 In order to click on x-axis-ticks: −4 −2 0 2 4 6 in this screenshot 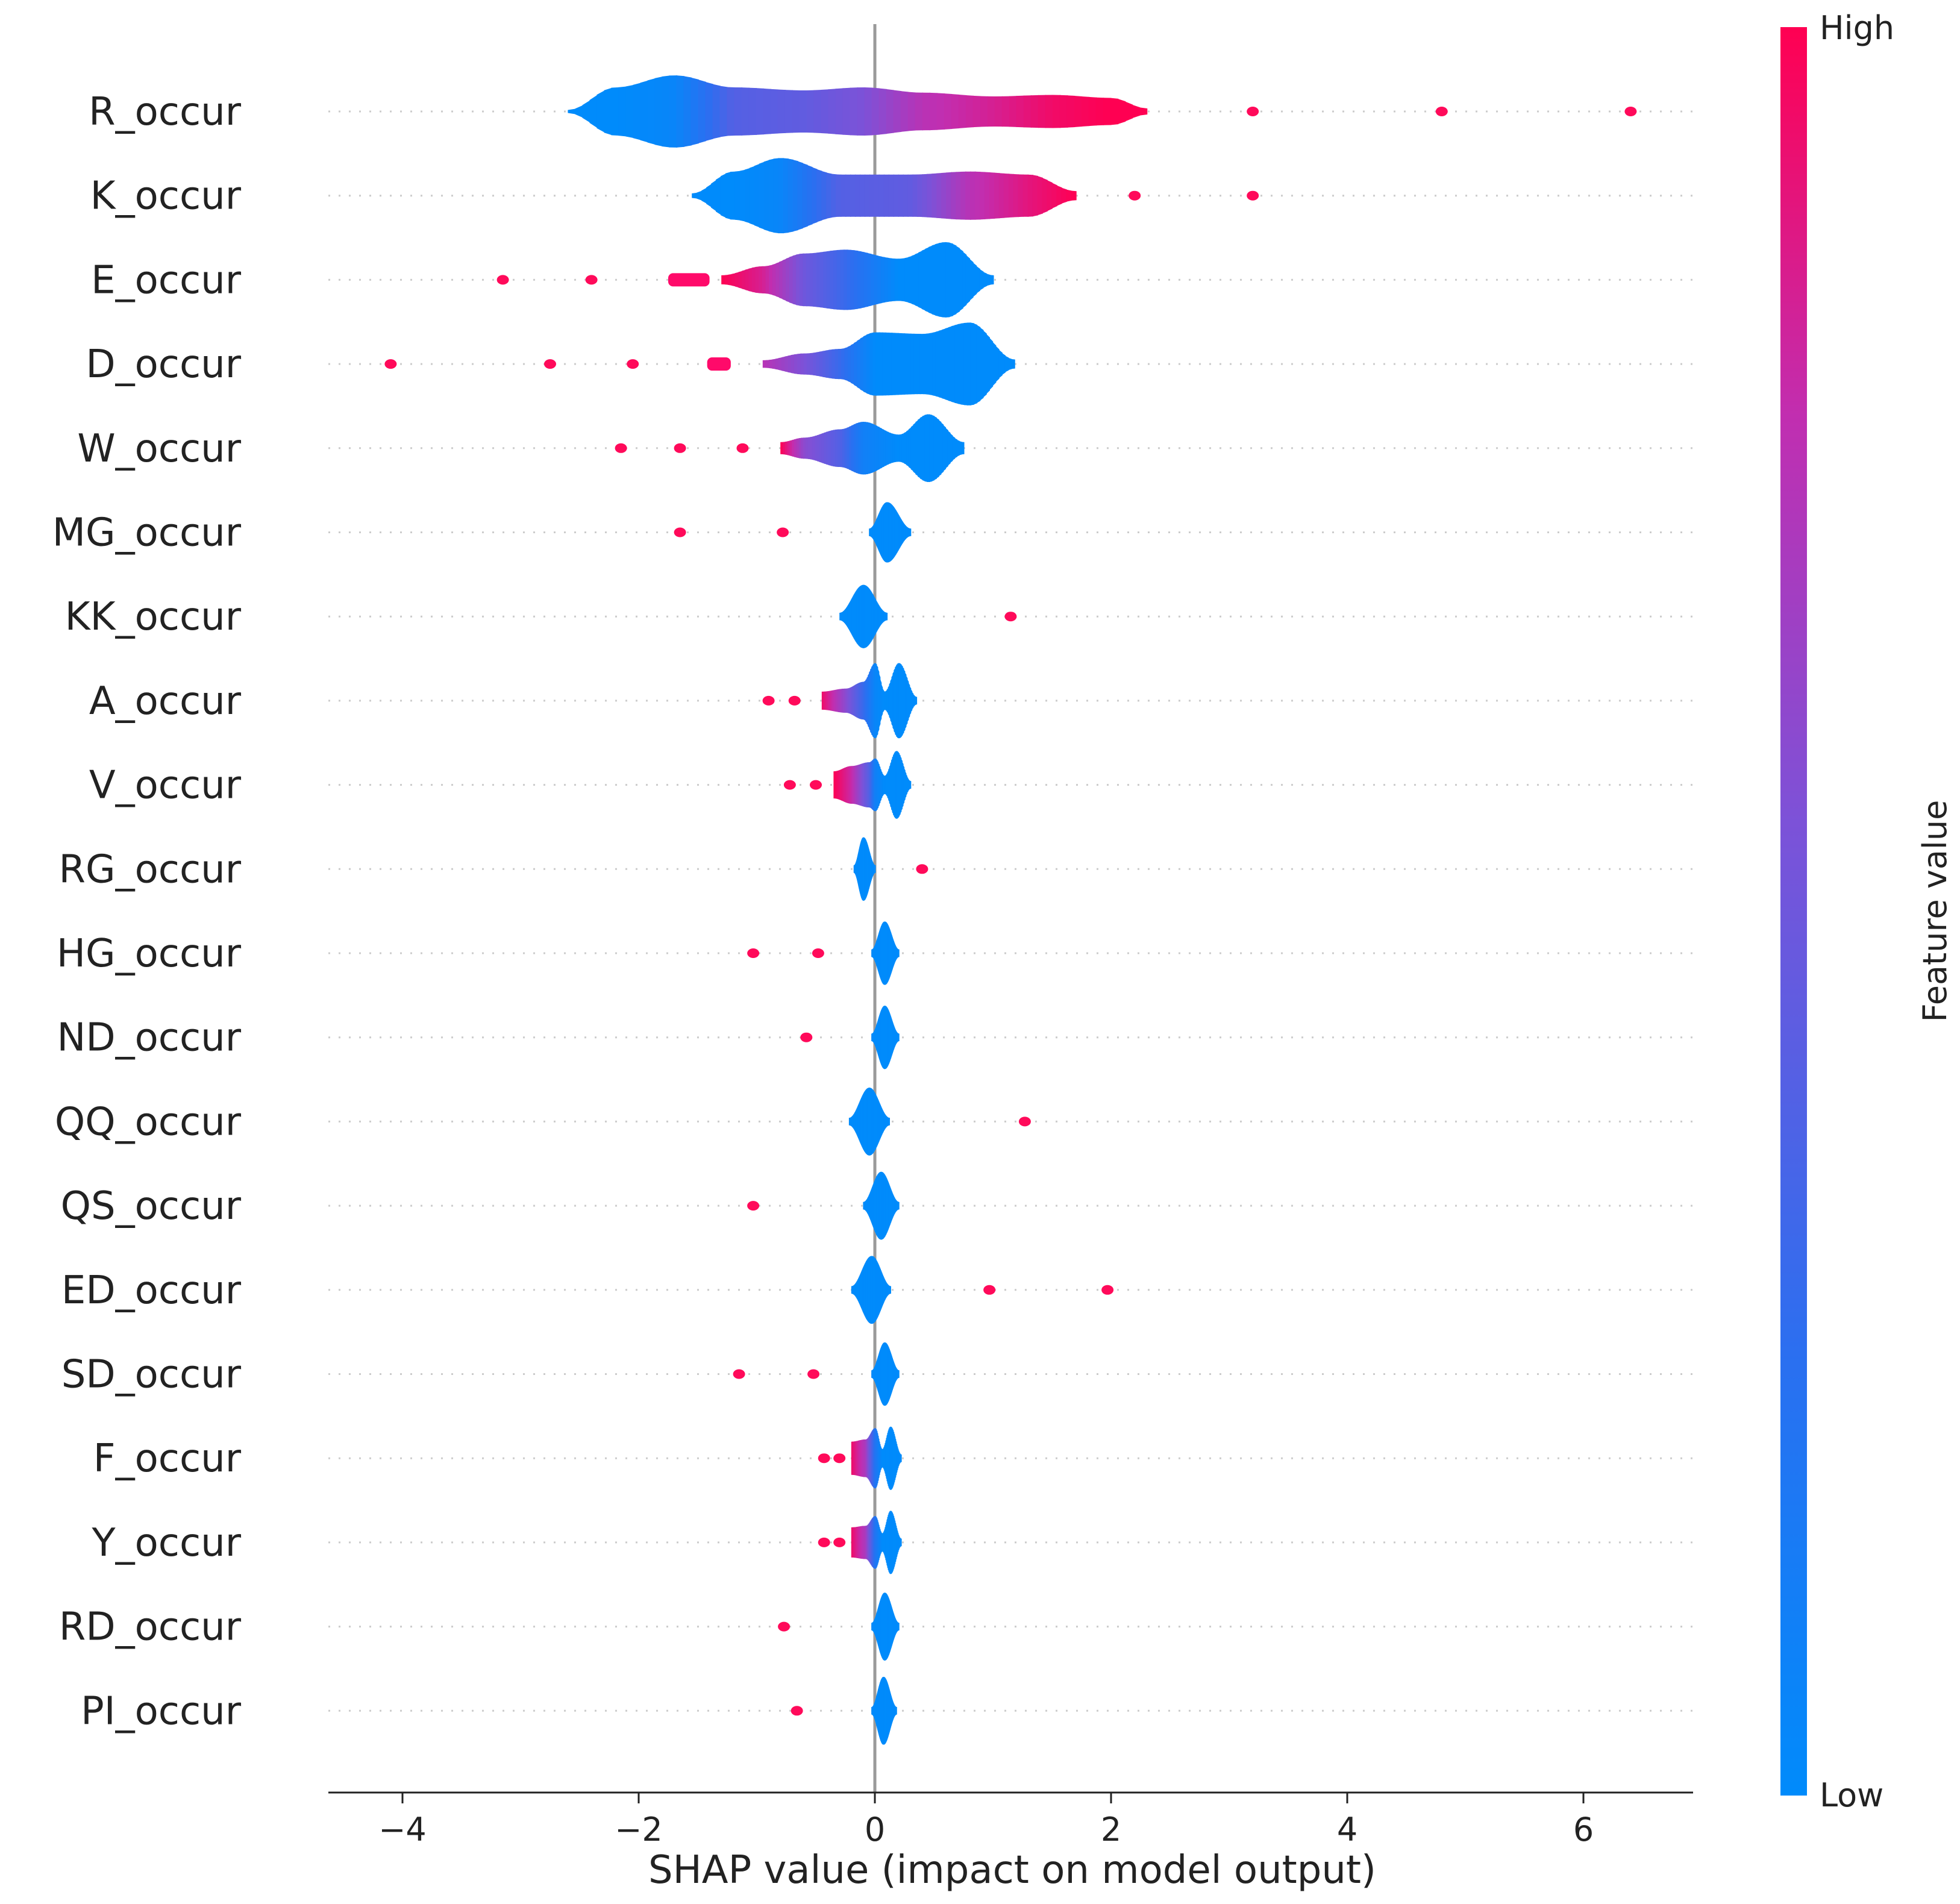, I will do `click(986, 1821)`.